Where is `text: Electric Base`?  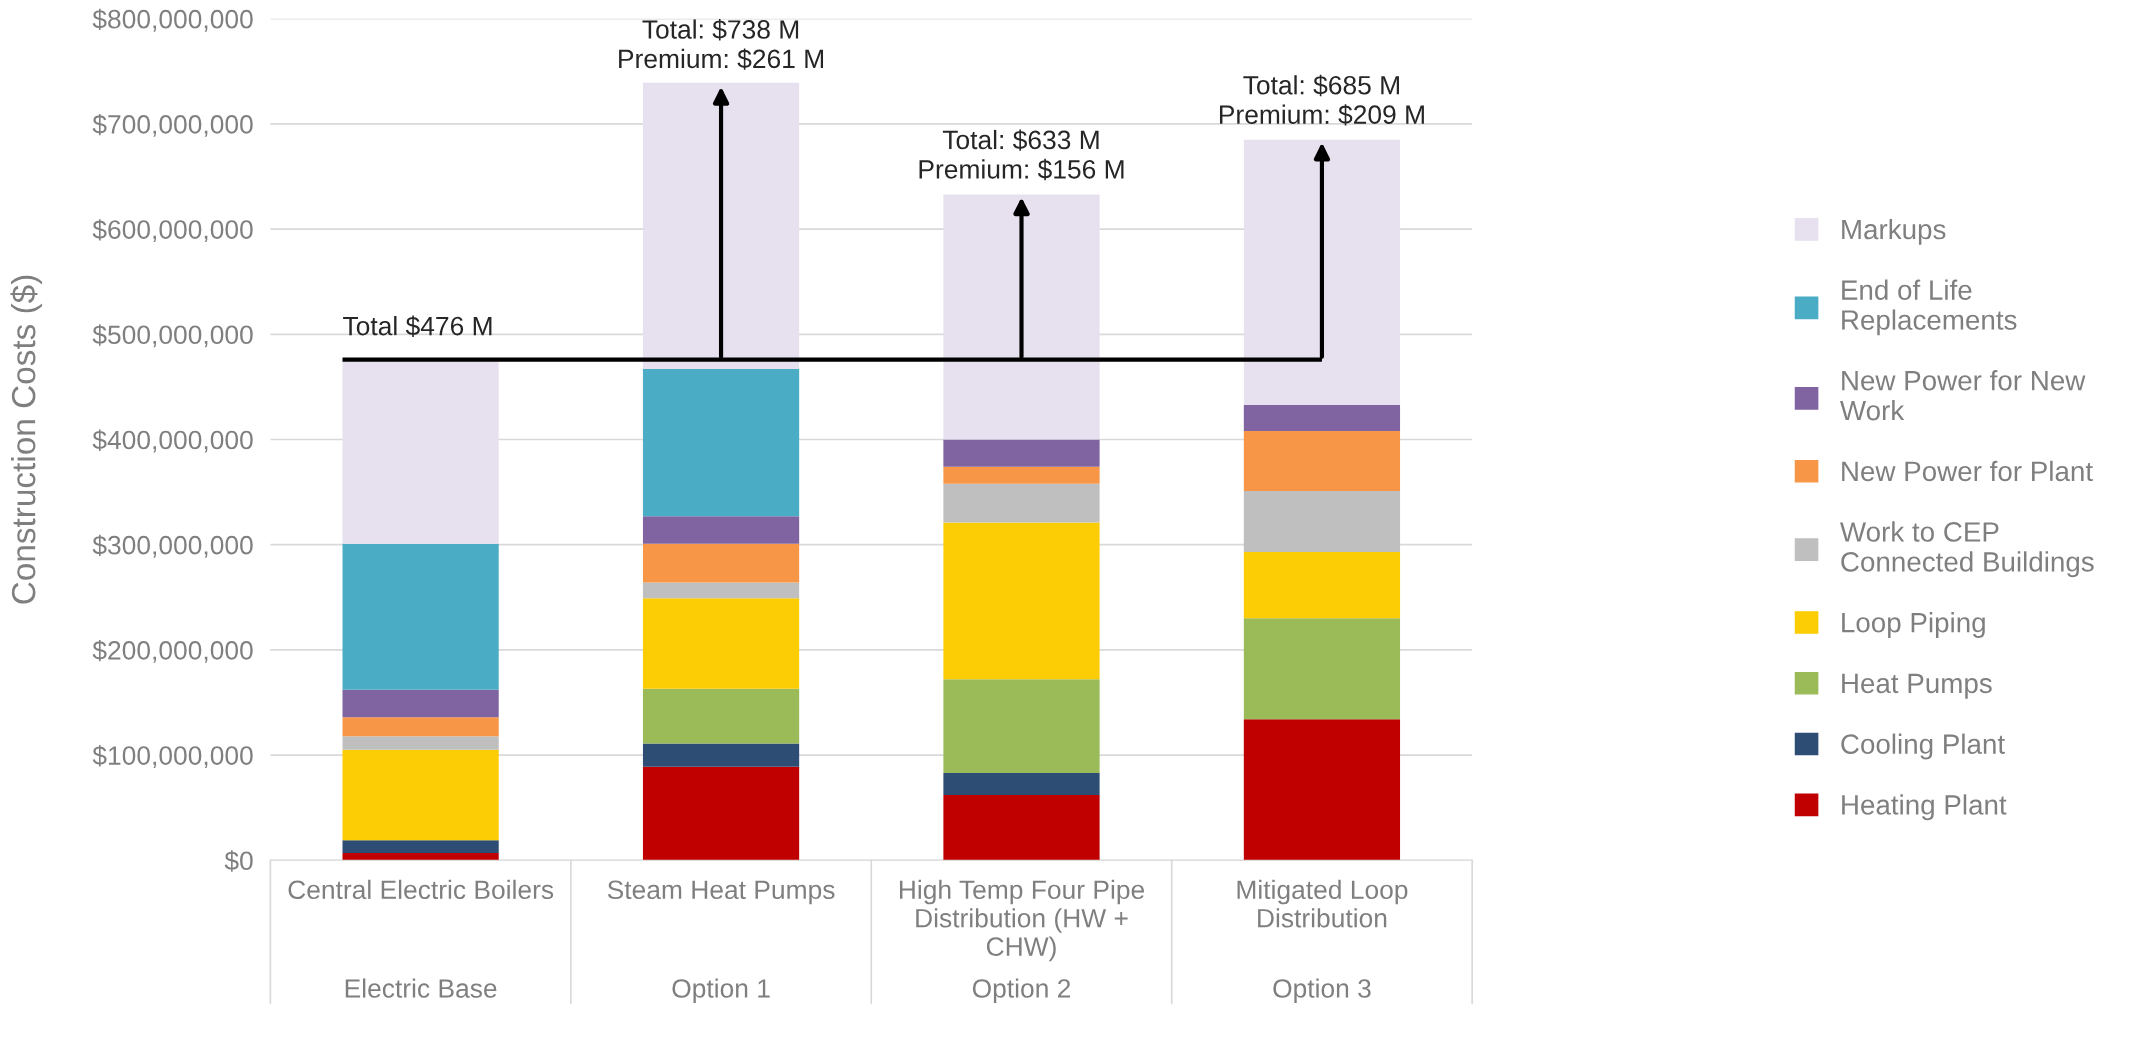
text: Electric Base is located at coordinates (421, 988).